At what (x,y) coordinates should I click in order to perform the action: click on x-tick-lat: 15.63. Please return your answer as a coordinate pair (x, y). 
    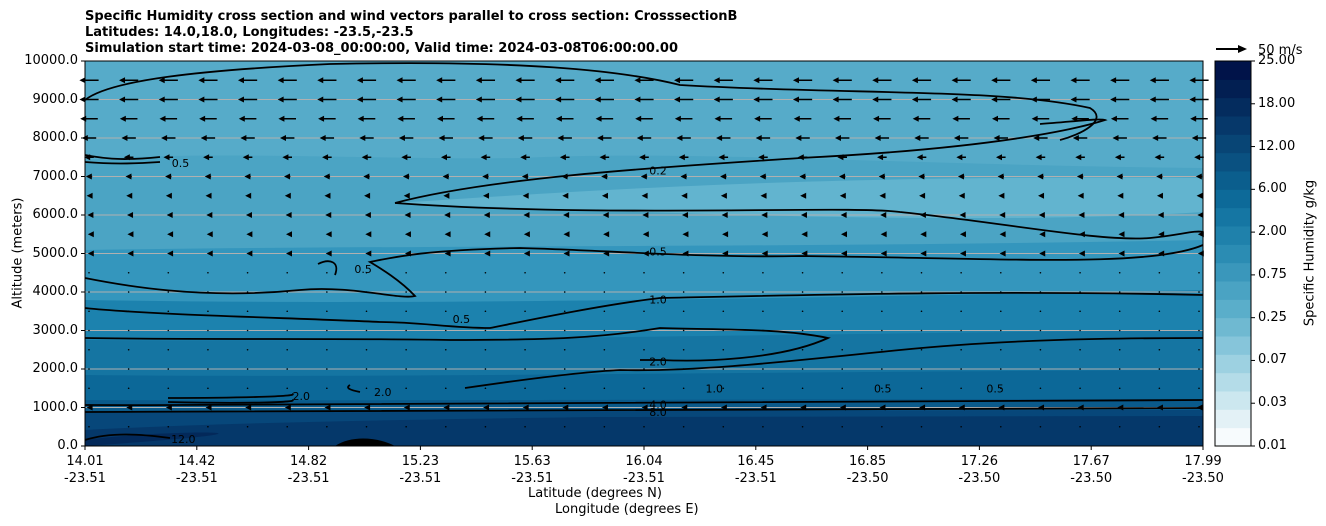
    Looking at the image, I should click on (532, 461).